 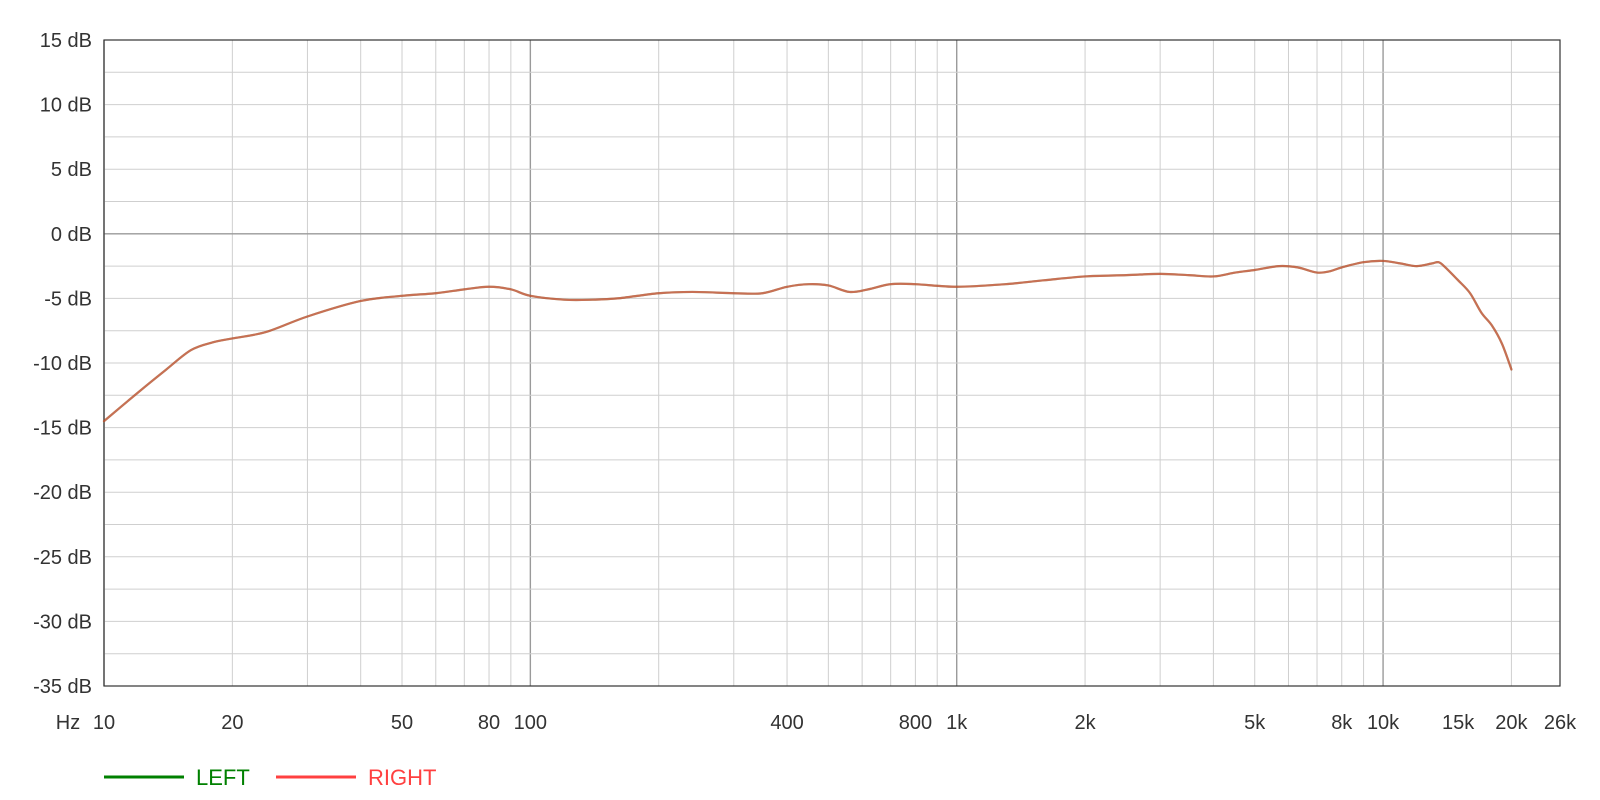 What do you see at coordinates (62, 493) in the screenshot?
I see `y-tick-label: -20 dB` at bounding box center [62, 493].